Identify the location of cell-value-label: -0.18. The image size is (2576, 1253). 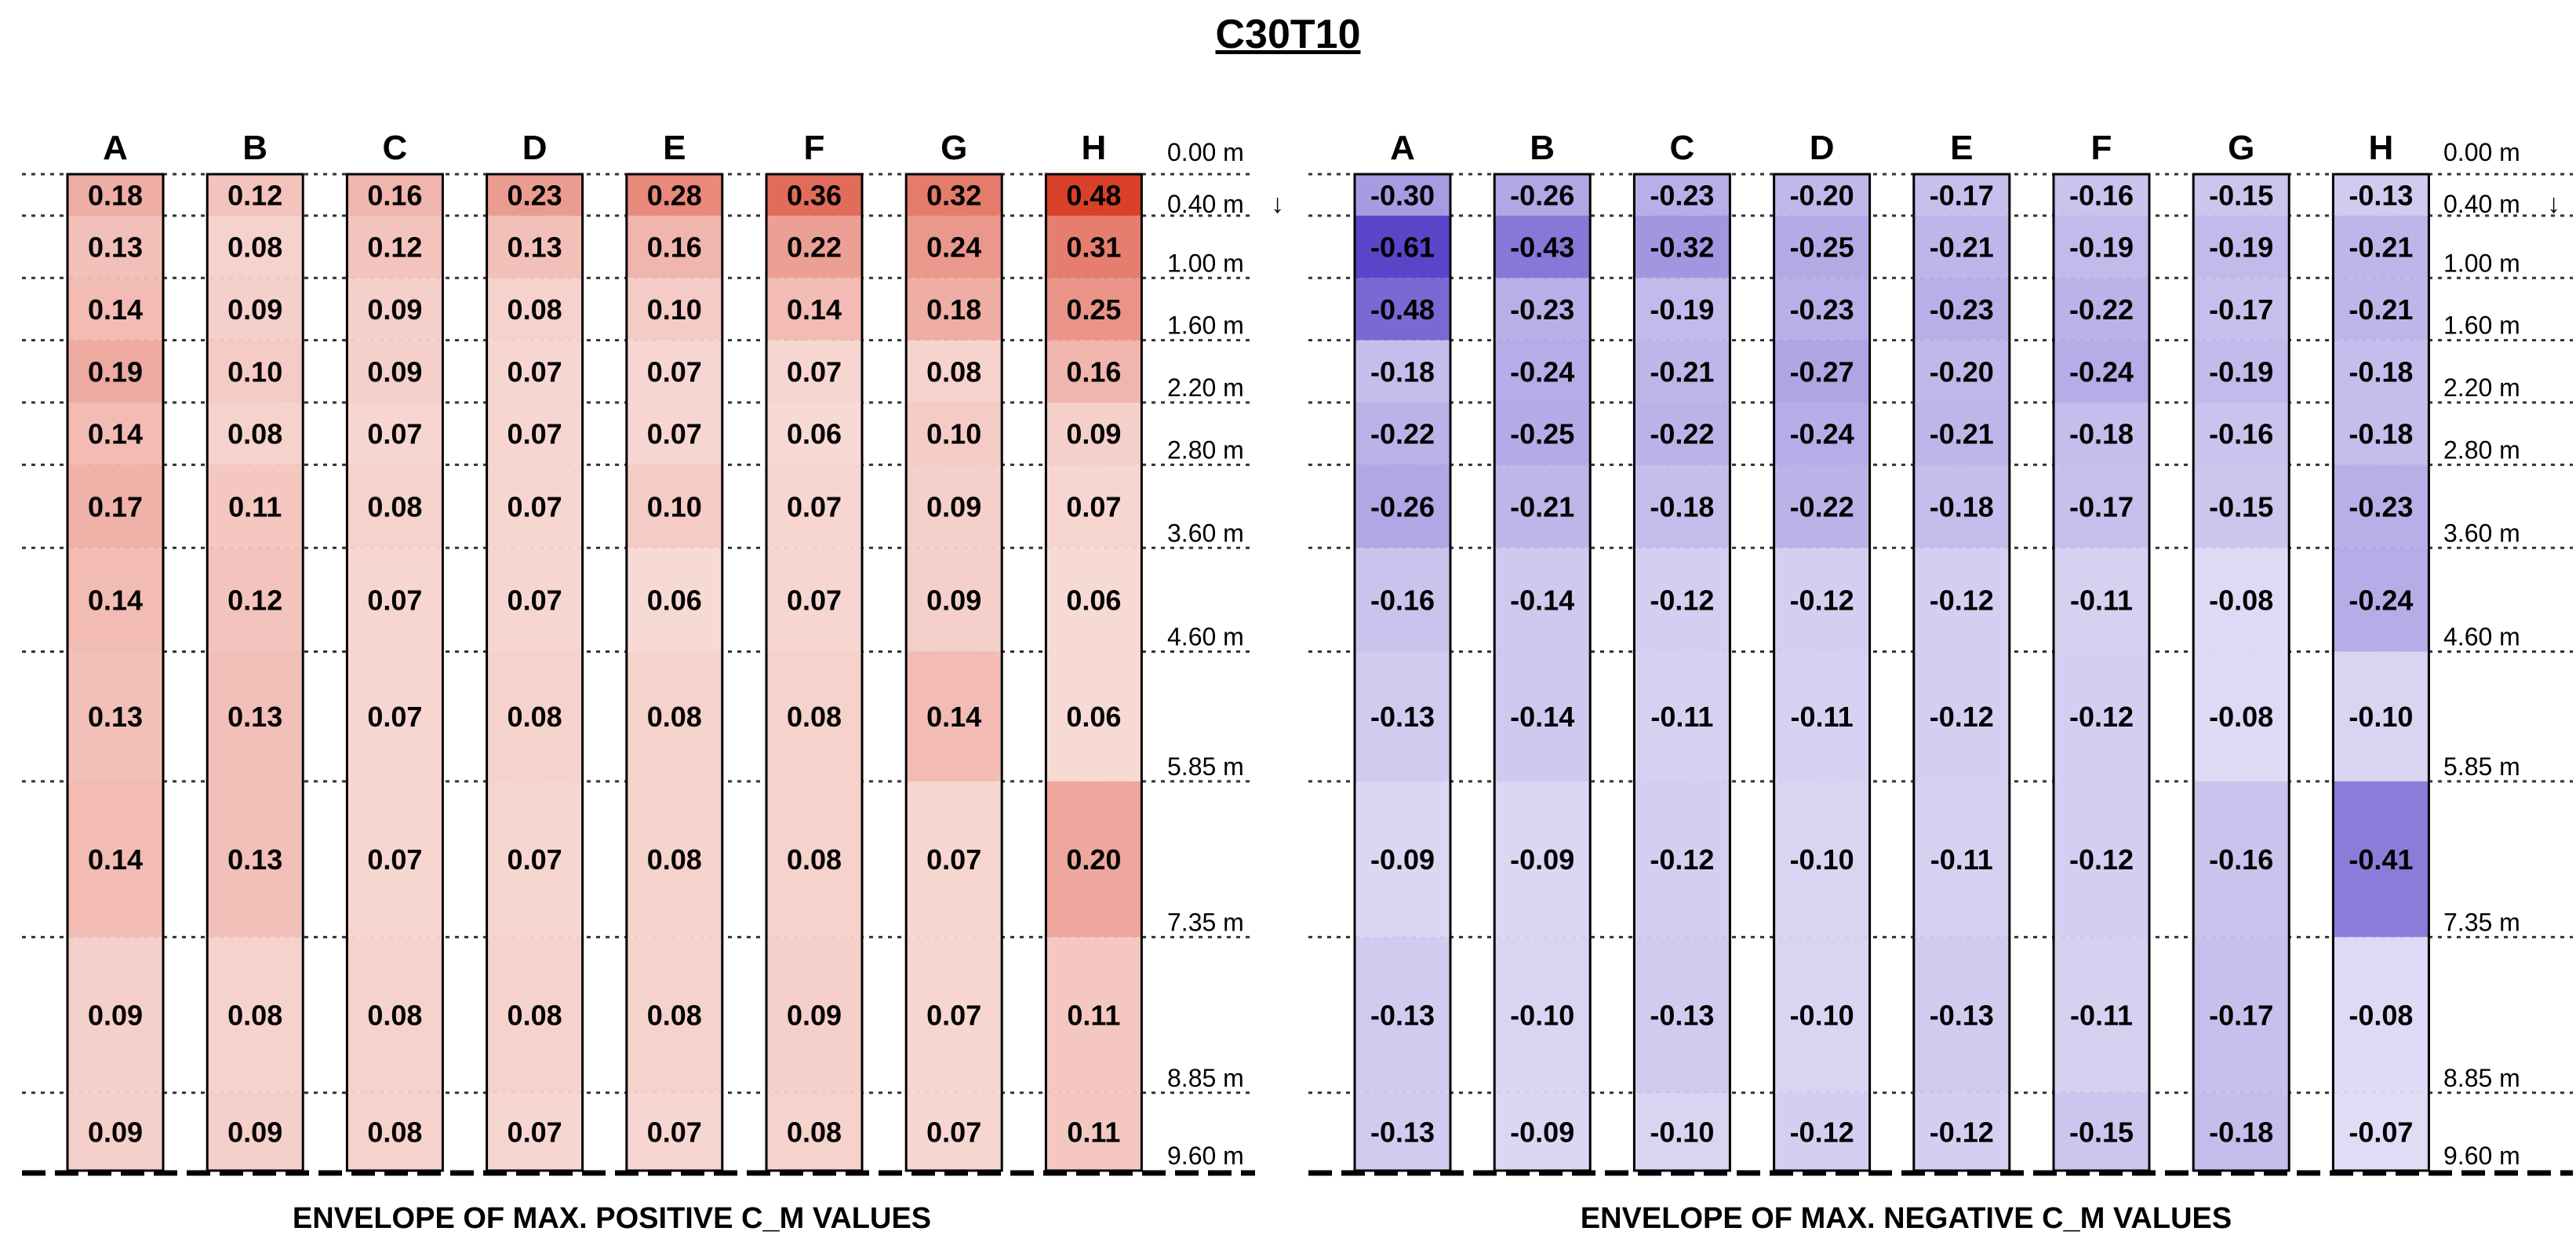
(2381, 434).